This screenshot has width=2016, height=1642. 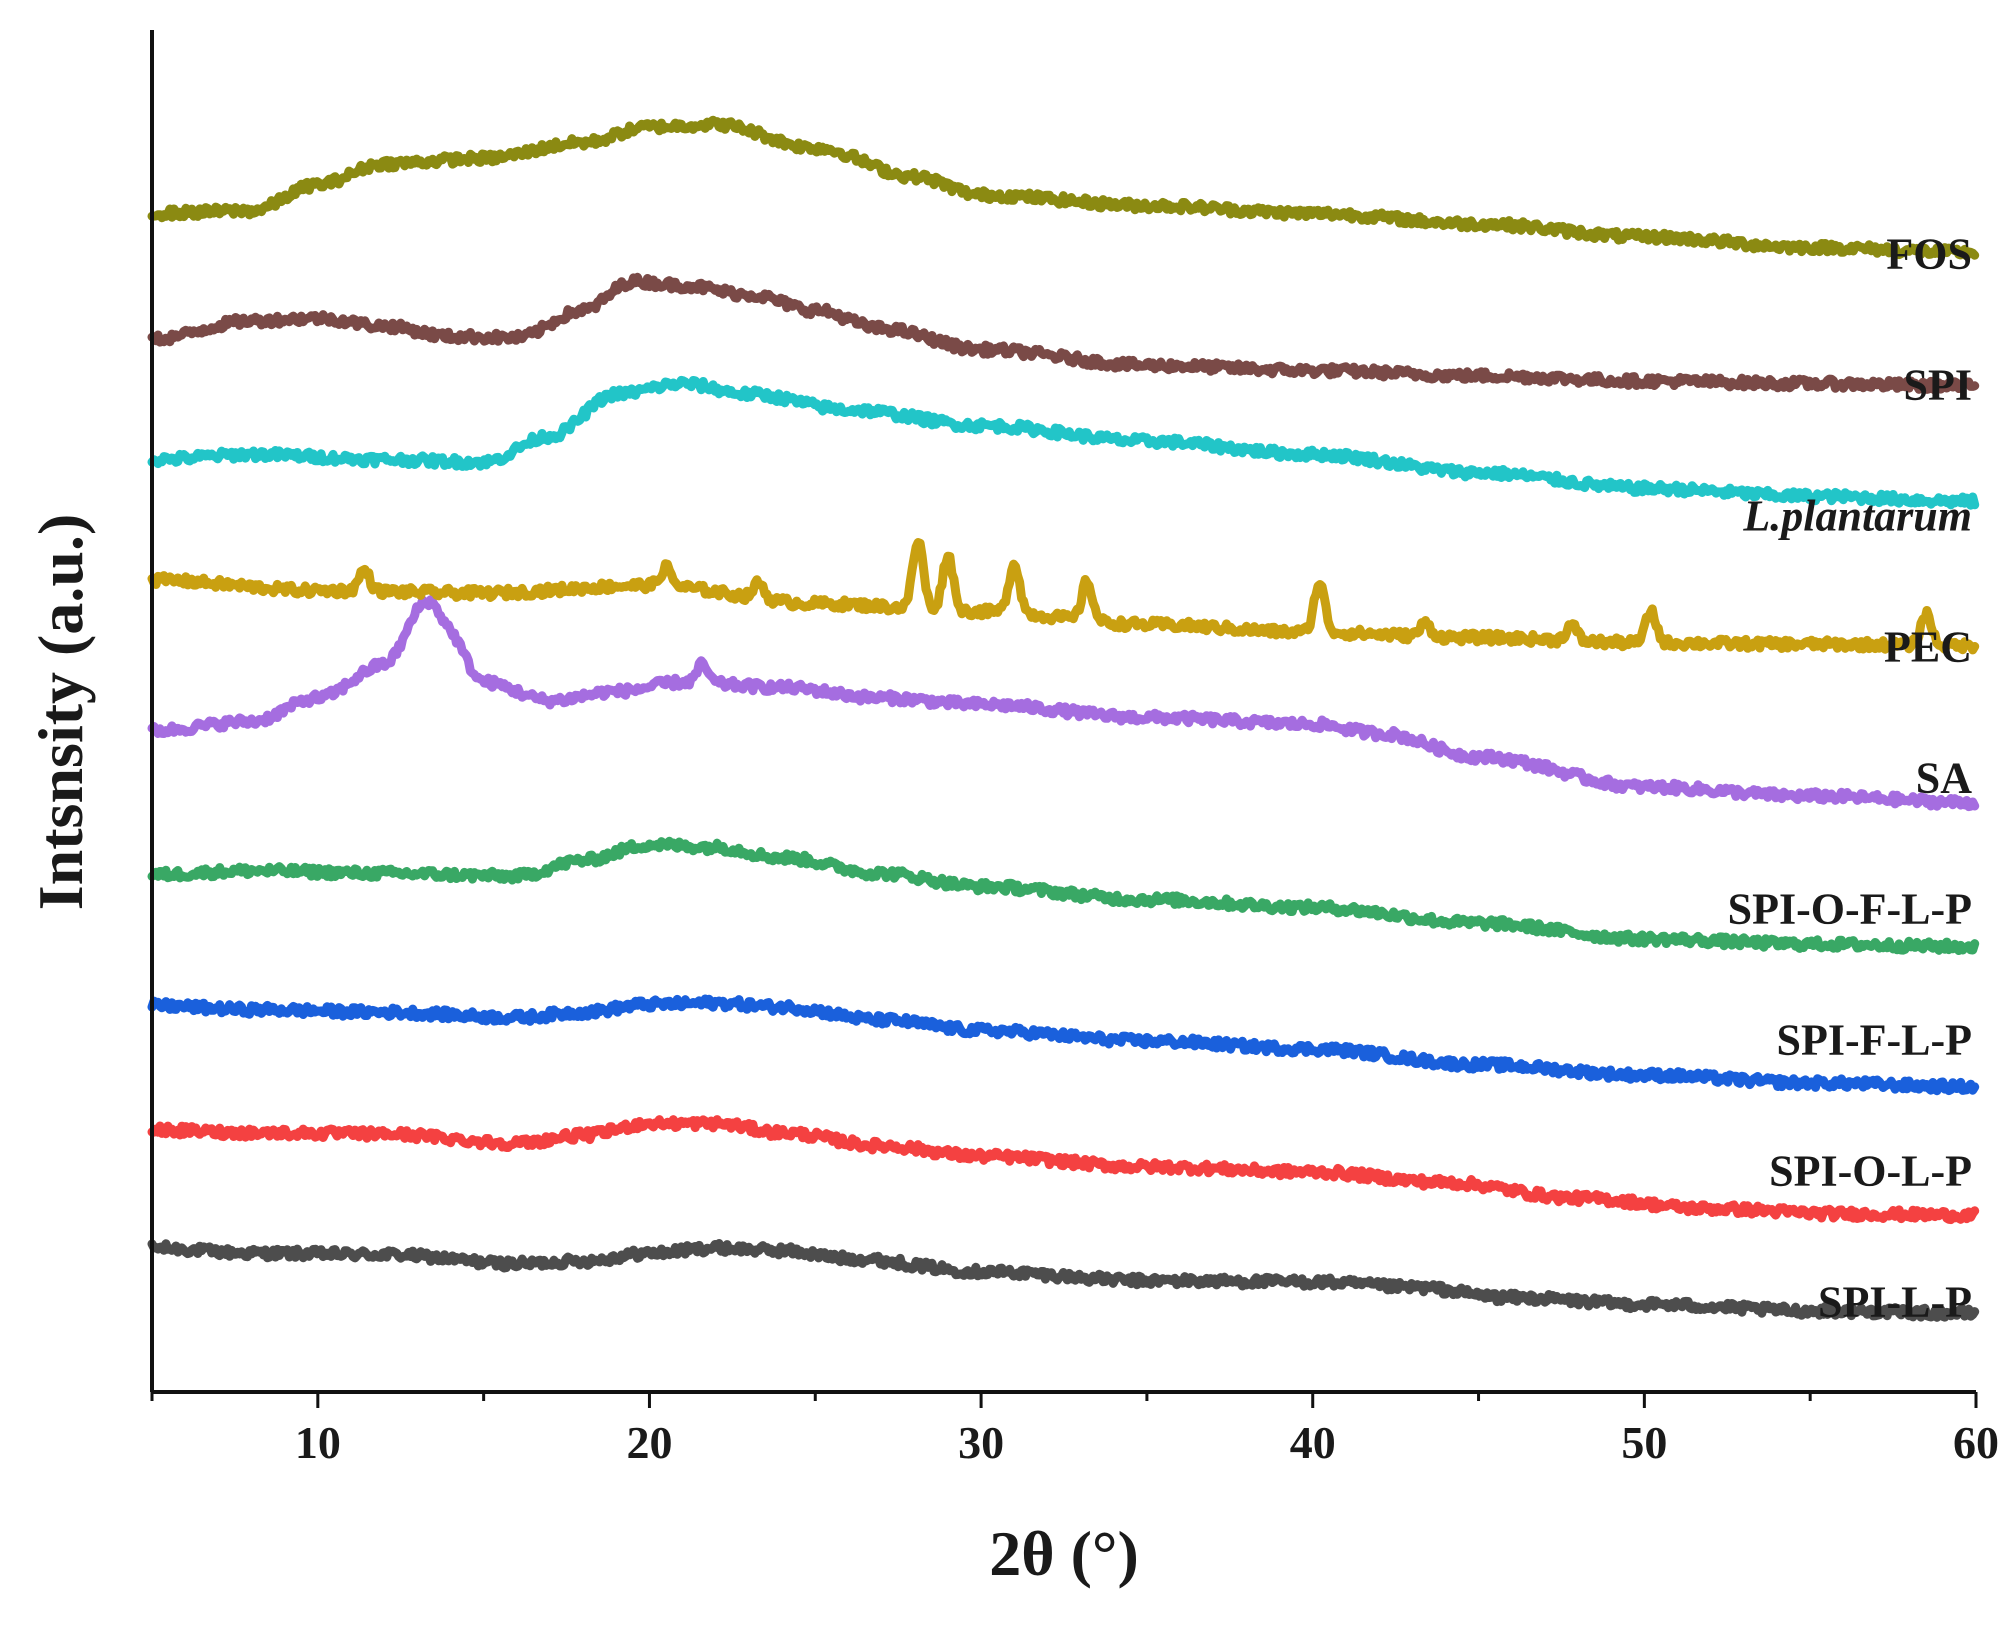 I want to click on series-line-l-plantarum, so click(x=1063, y=442).